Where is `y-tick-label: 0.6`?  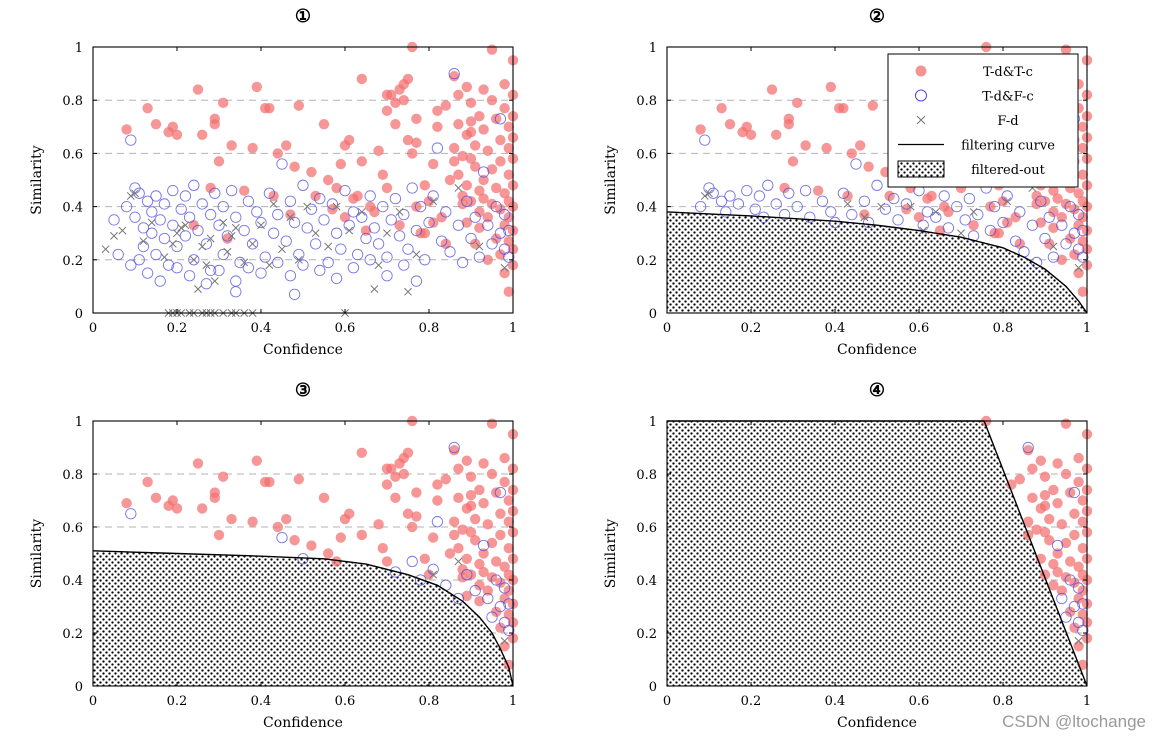
y-tick-label: 0.6 is located at coordinates (72, 154).